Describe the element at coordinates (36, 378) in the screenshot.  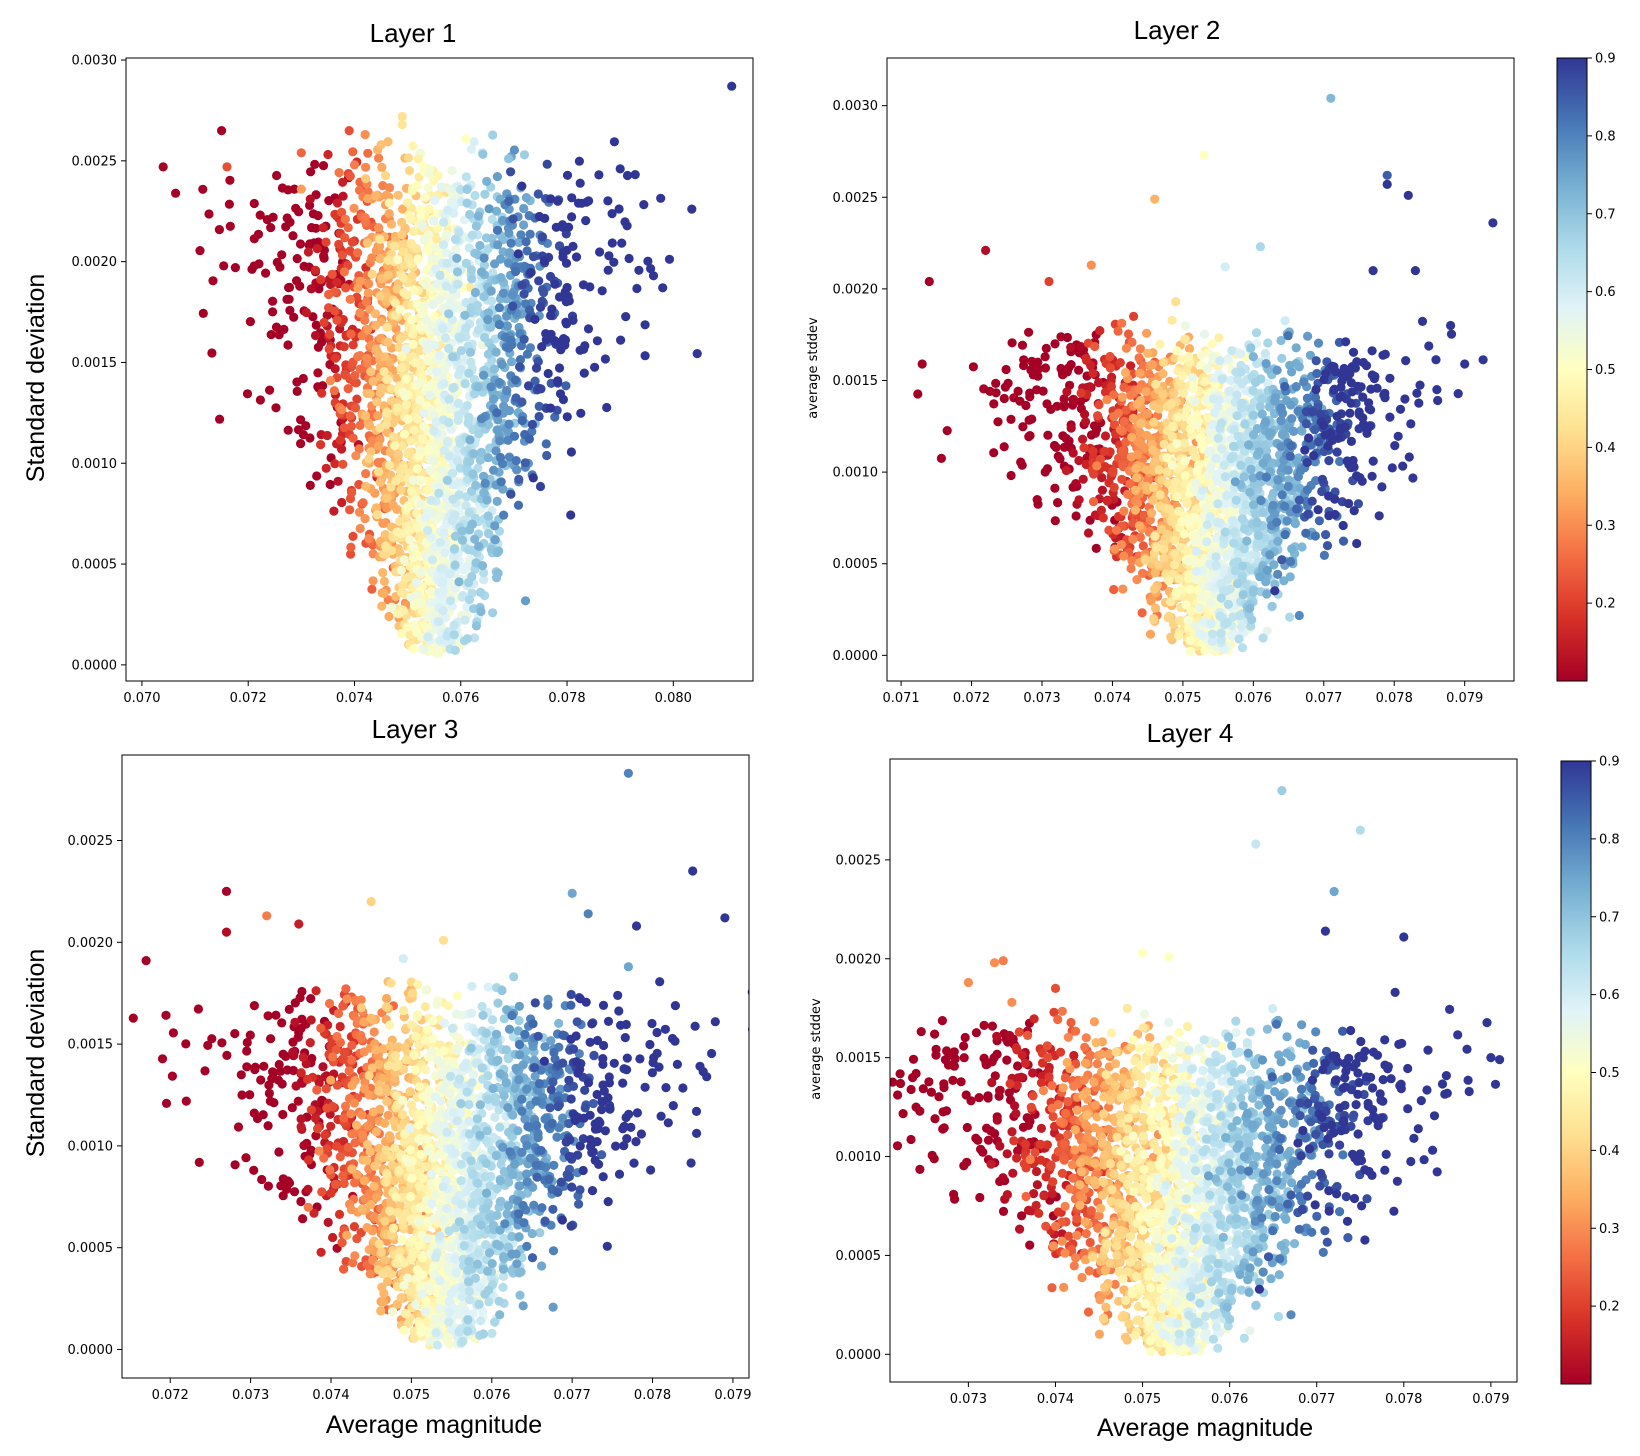
I see `layer-1-ylabel: Standard deviation` at that location.